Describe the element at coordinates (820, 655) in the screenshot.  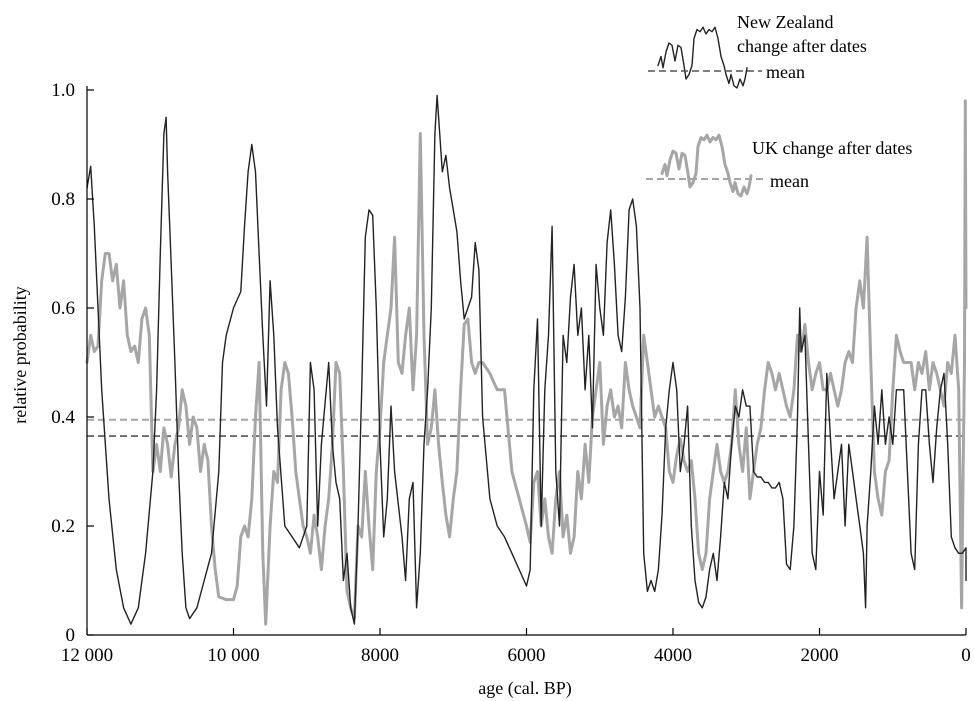
I see `x-tick-label: 2000` at that location.